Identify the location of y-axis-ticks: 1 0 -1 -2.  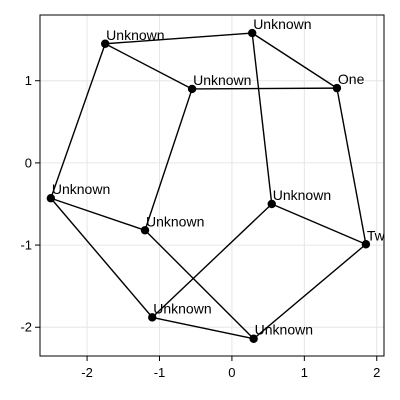
(30, 204).